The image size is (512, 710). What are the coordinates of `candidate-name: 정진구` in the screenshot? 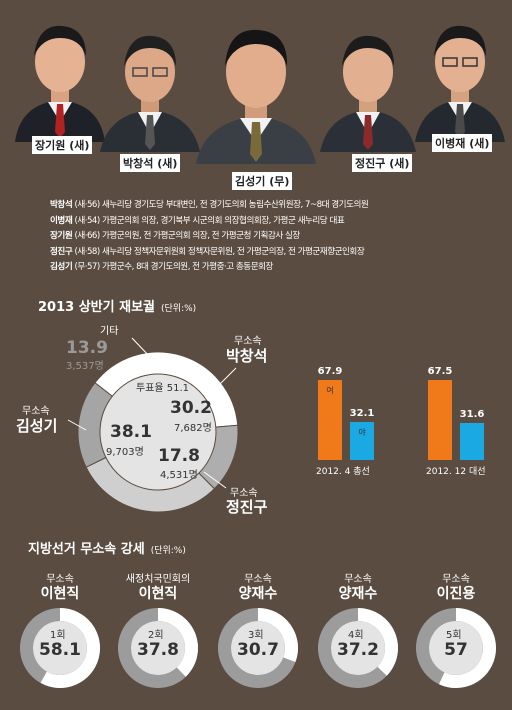 It's located at (247, 507).